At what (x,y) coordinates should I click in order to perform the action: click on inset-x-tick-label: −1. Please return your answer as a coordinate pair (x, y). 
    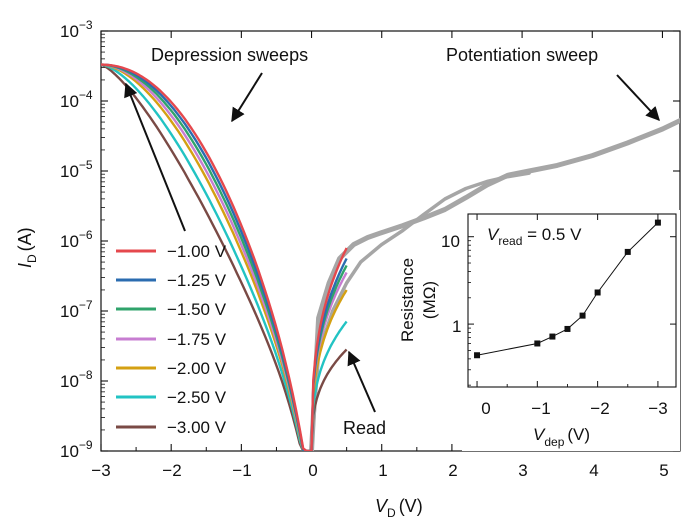
    Looking at the image, I should click on (540, 408).